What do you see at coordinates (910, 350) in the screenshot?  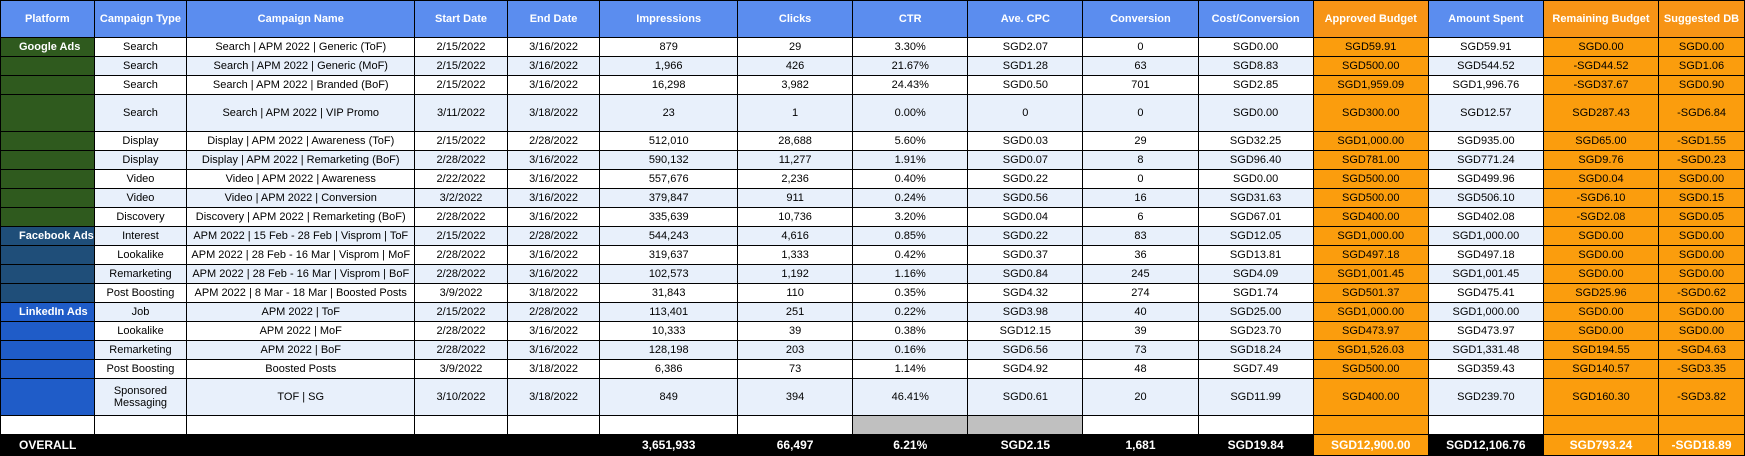 I see `cell-ctr: 0.16%` at bounding box center [910, 350].